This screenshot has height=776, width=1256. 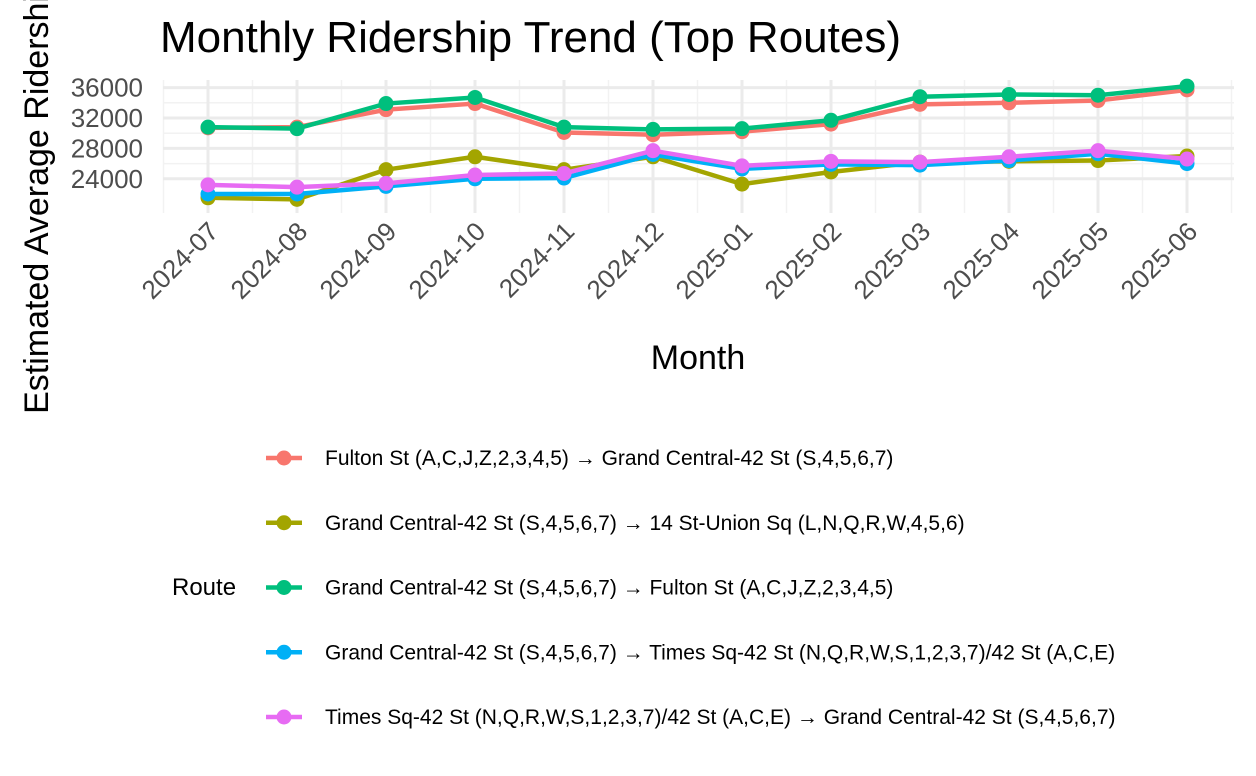 What do you see at coordinates (530, 37) in the screenshot?
I see `chart-title: Monthly Ridership Trend (Top Routes)` at bounding box center [530, 37].